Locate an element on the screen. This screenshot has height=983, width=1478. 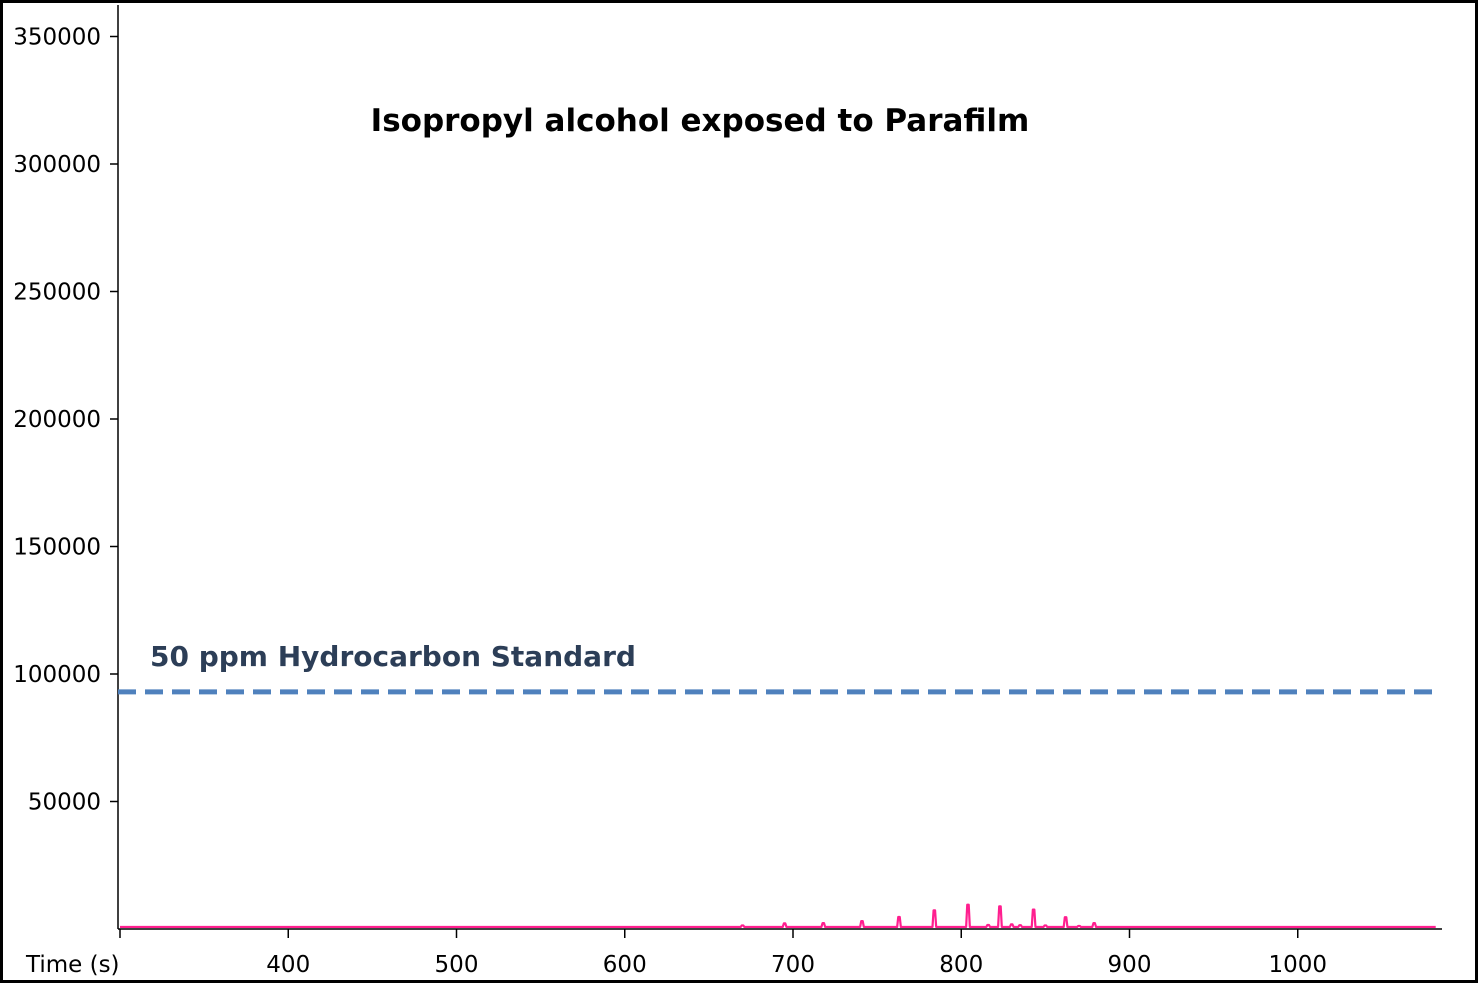
x-tick-label: 900 is located at coordinates (1130, 965).